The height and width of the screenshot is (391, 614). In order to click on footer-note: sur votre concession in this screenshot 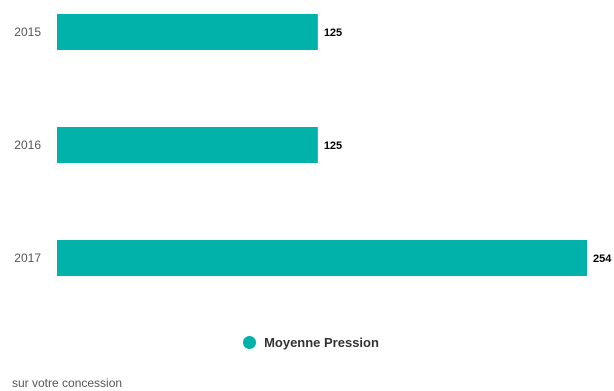, I will do `click(67, 383)`.